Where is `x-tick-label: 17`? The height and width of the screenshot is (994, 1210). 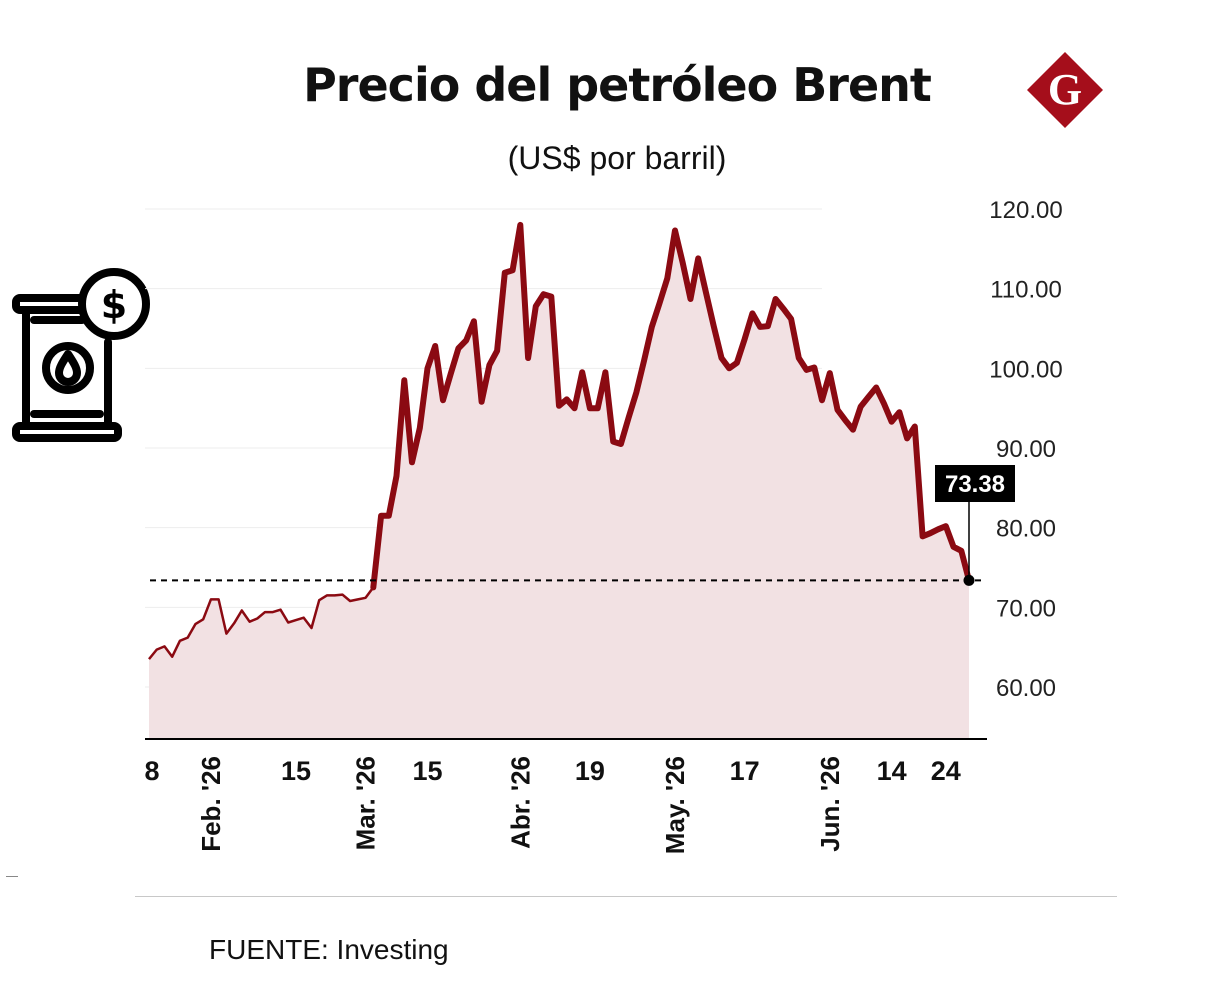 x-tick-label: 17 is located at coordinates (745, 771).